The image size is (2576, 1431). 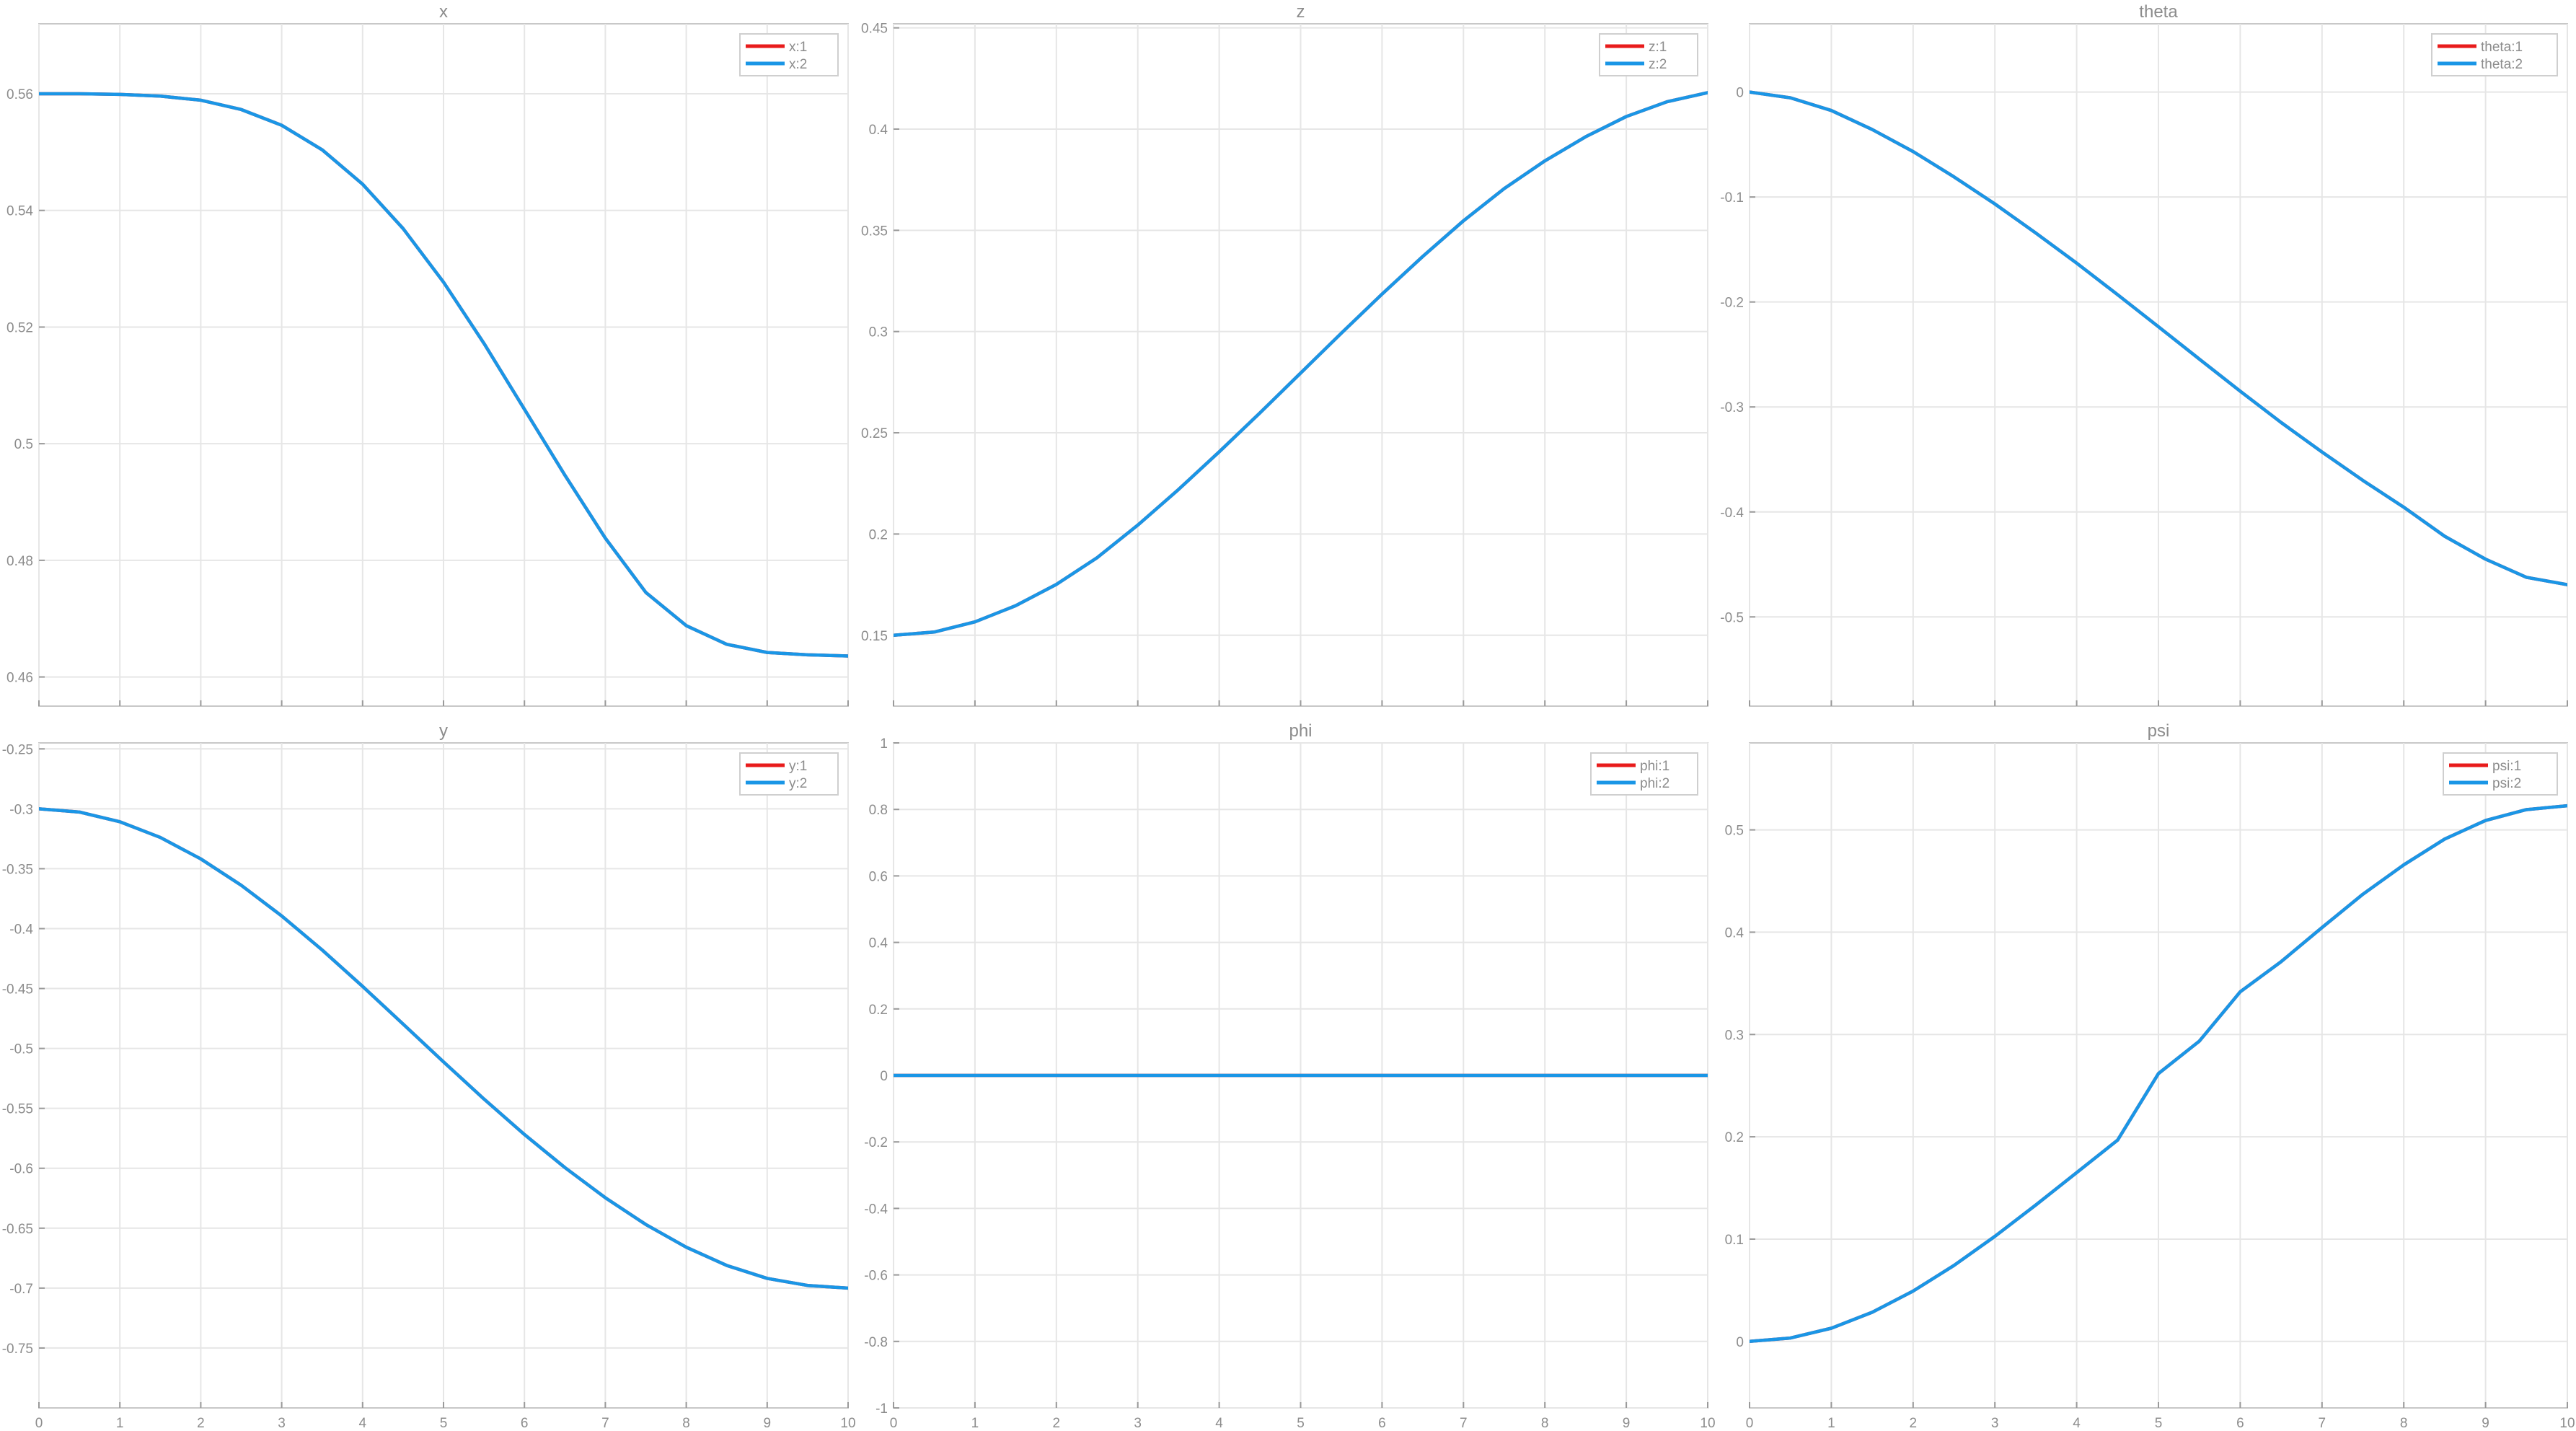 I want to click on phi-x-tick-label: 5, so click(x=1301, y=1423).